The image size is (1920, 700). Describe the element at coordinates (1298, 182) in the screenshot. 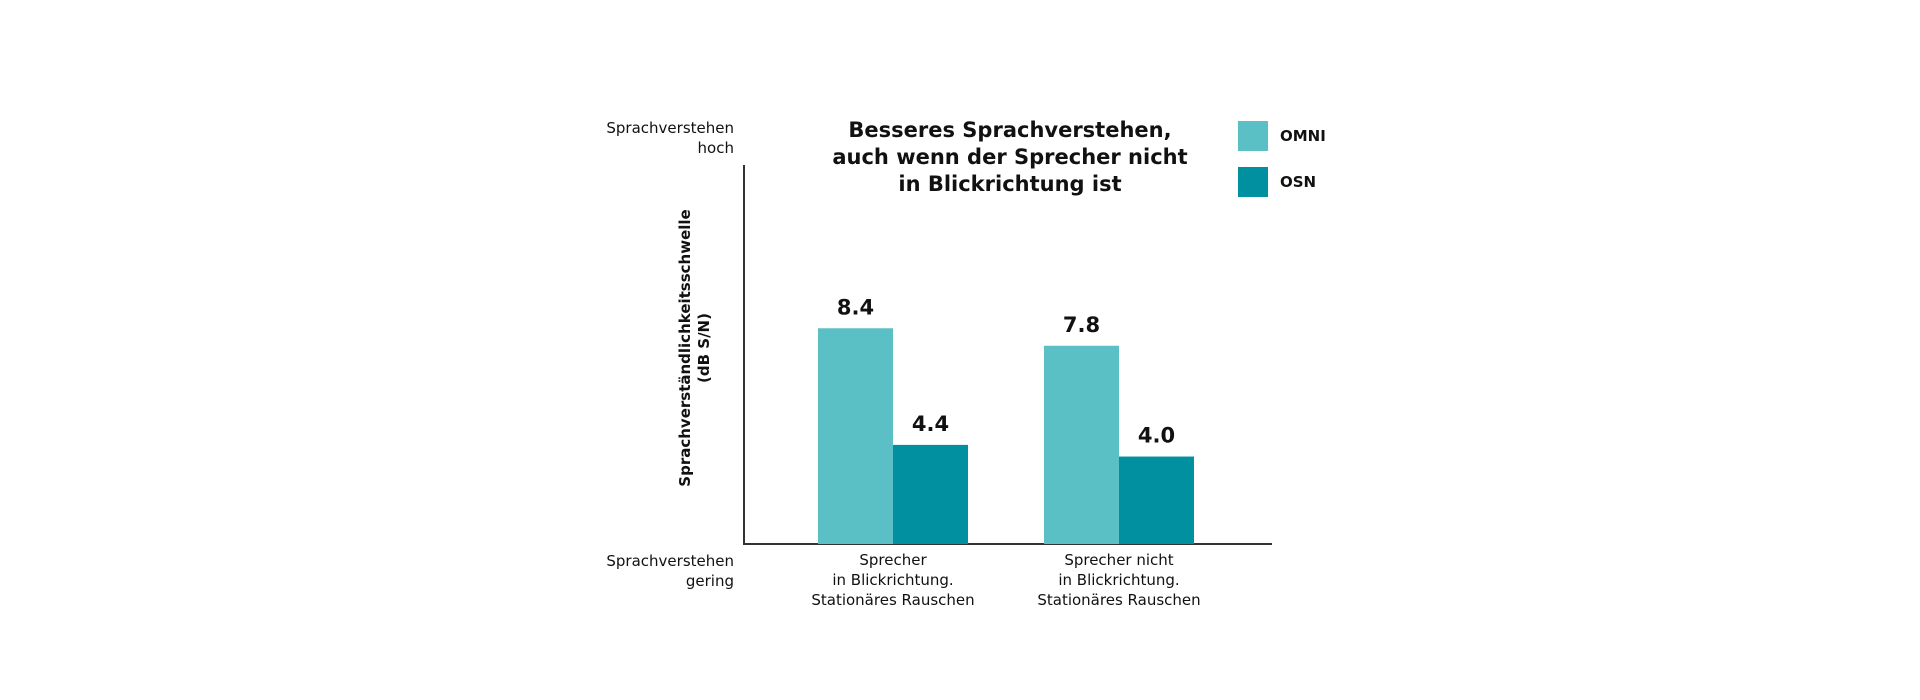

I see `legend-label-osn: OSN` at that location.